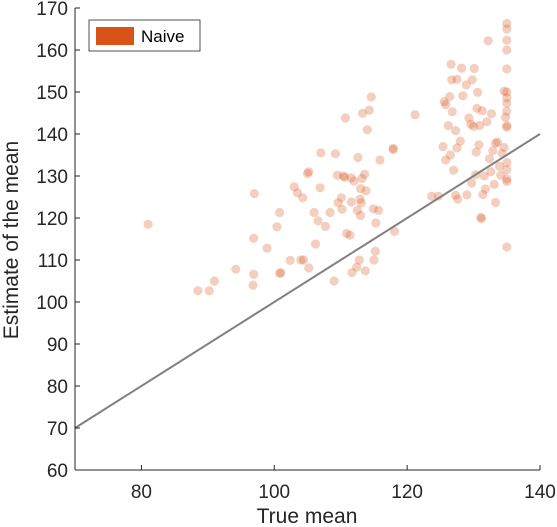  I want to click on legend: Naive, so click(144, 35).